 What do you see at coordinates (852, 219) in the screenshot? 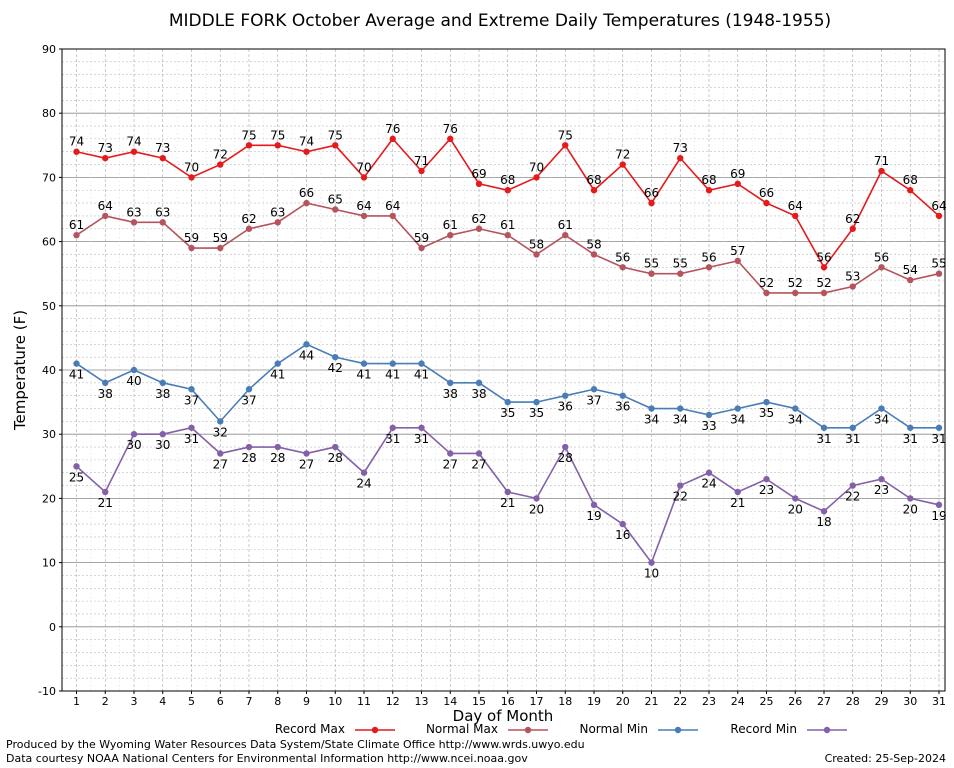
I see `data-label-record-max: 62` at bounding box center [852, 219].